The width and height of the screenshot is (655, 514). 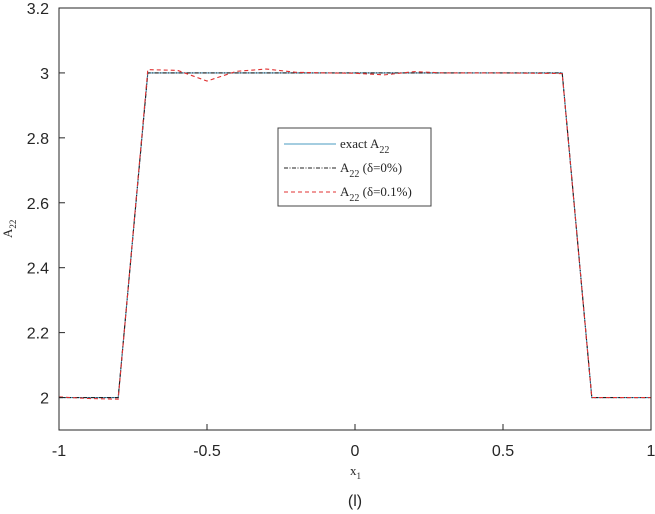 What do you see at coordinates (44, 399) in the screenshot?
I see `y-tick-label: 2` at bounding box center [44, 399].